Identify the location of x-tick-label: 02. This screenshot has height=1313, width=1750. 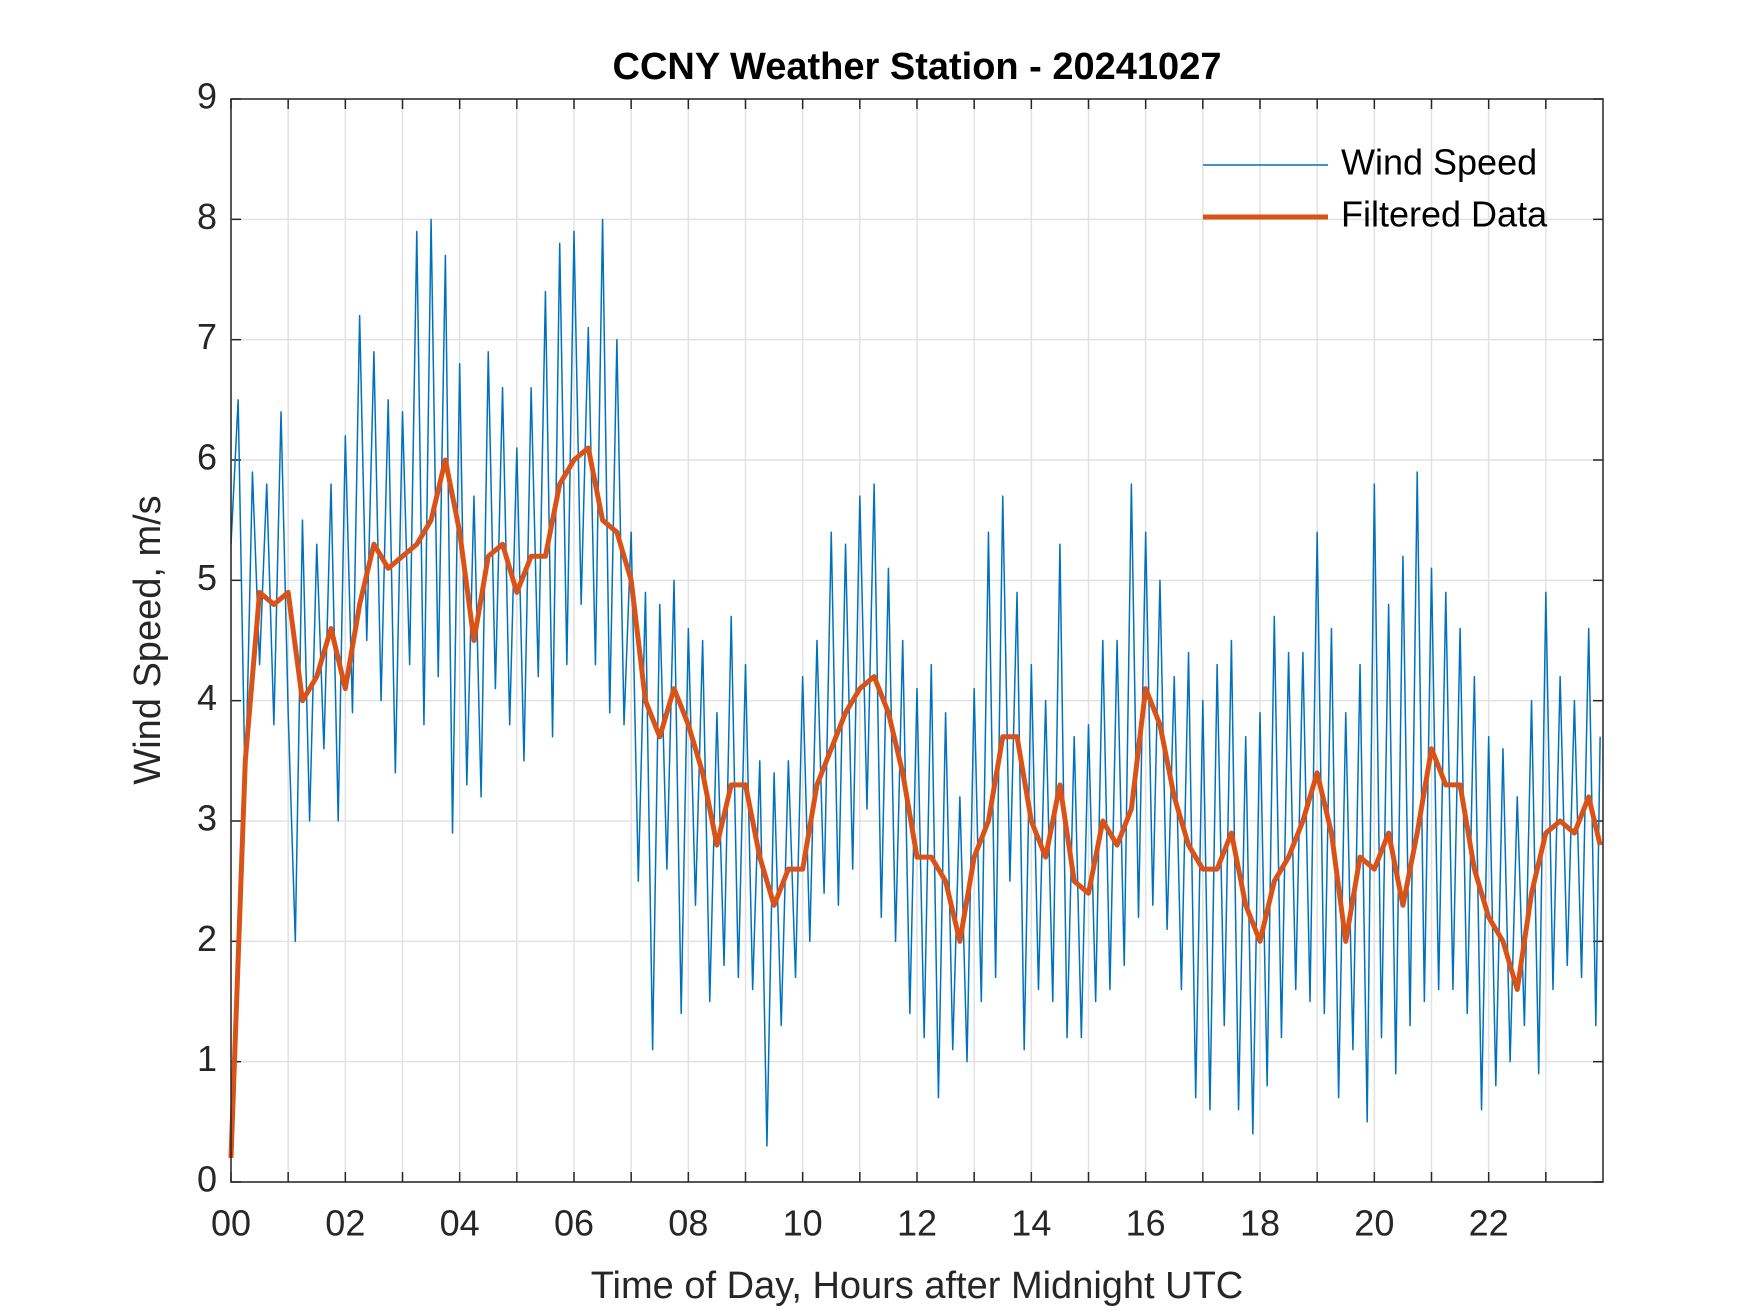
(345, 1223).